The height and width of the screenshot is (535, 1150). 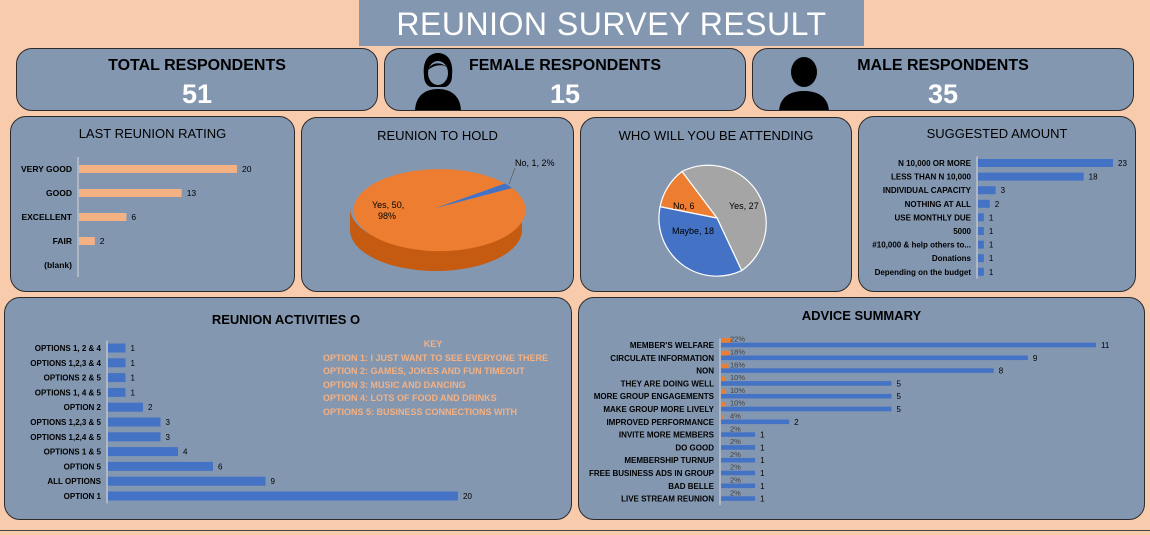 I want to click on options-key-title: KEY, so click(x=433, y=344).